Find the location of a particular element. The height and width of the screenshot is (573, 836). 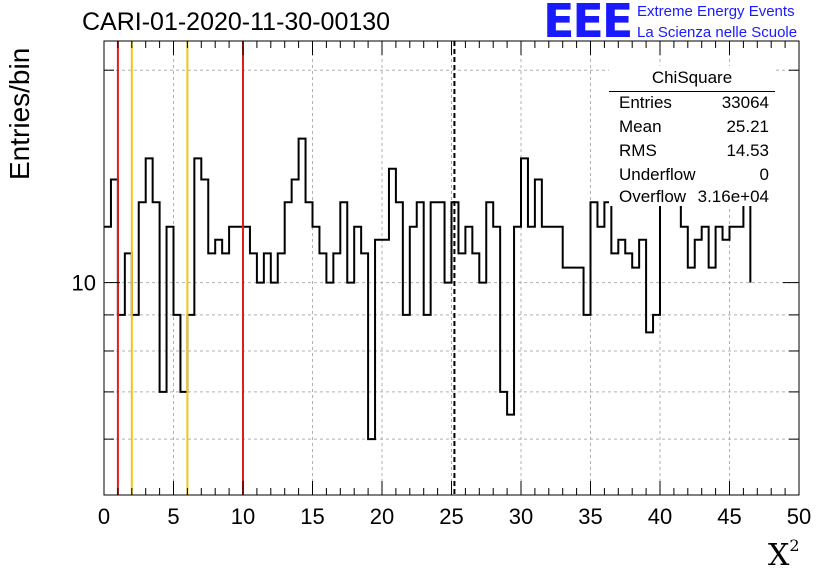

stats-title: ChiSquare is located at coordinates (692, 77).